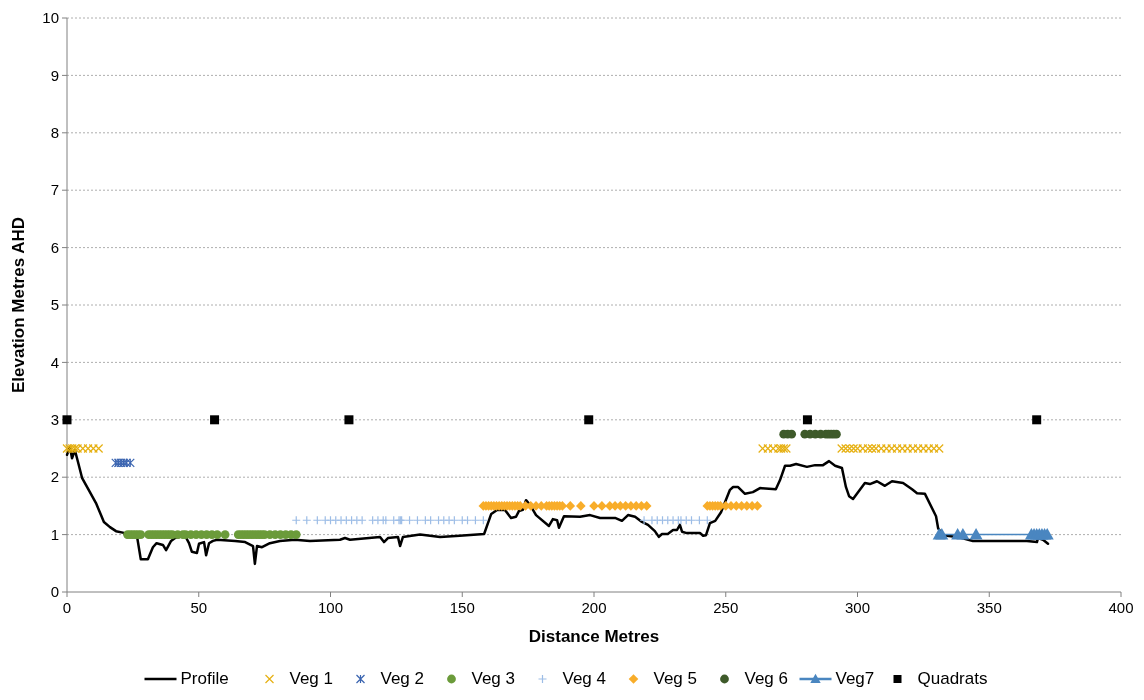 The image size is (1144, 700). I want to click on y-tick-label: 9, so click(54, 75).